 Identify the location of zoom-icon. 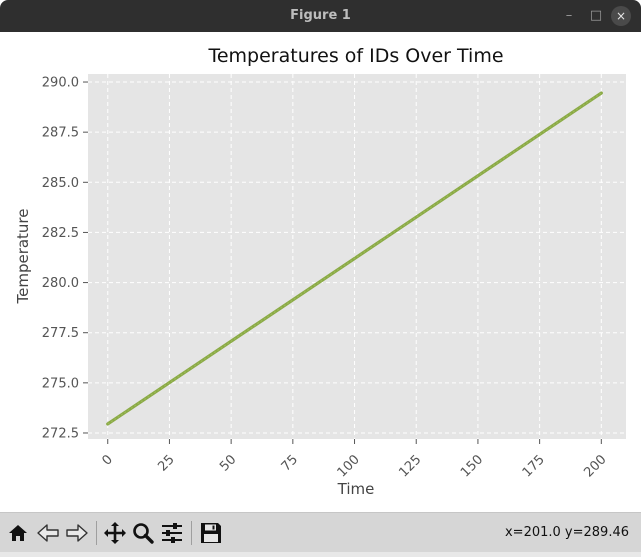
(143, 533).